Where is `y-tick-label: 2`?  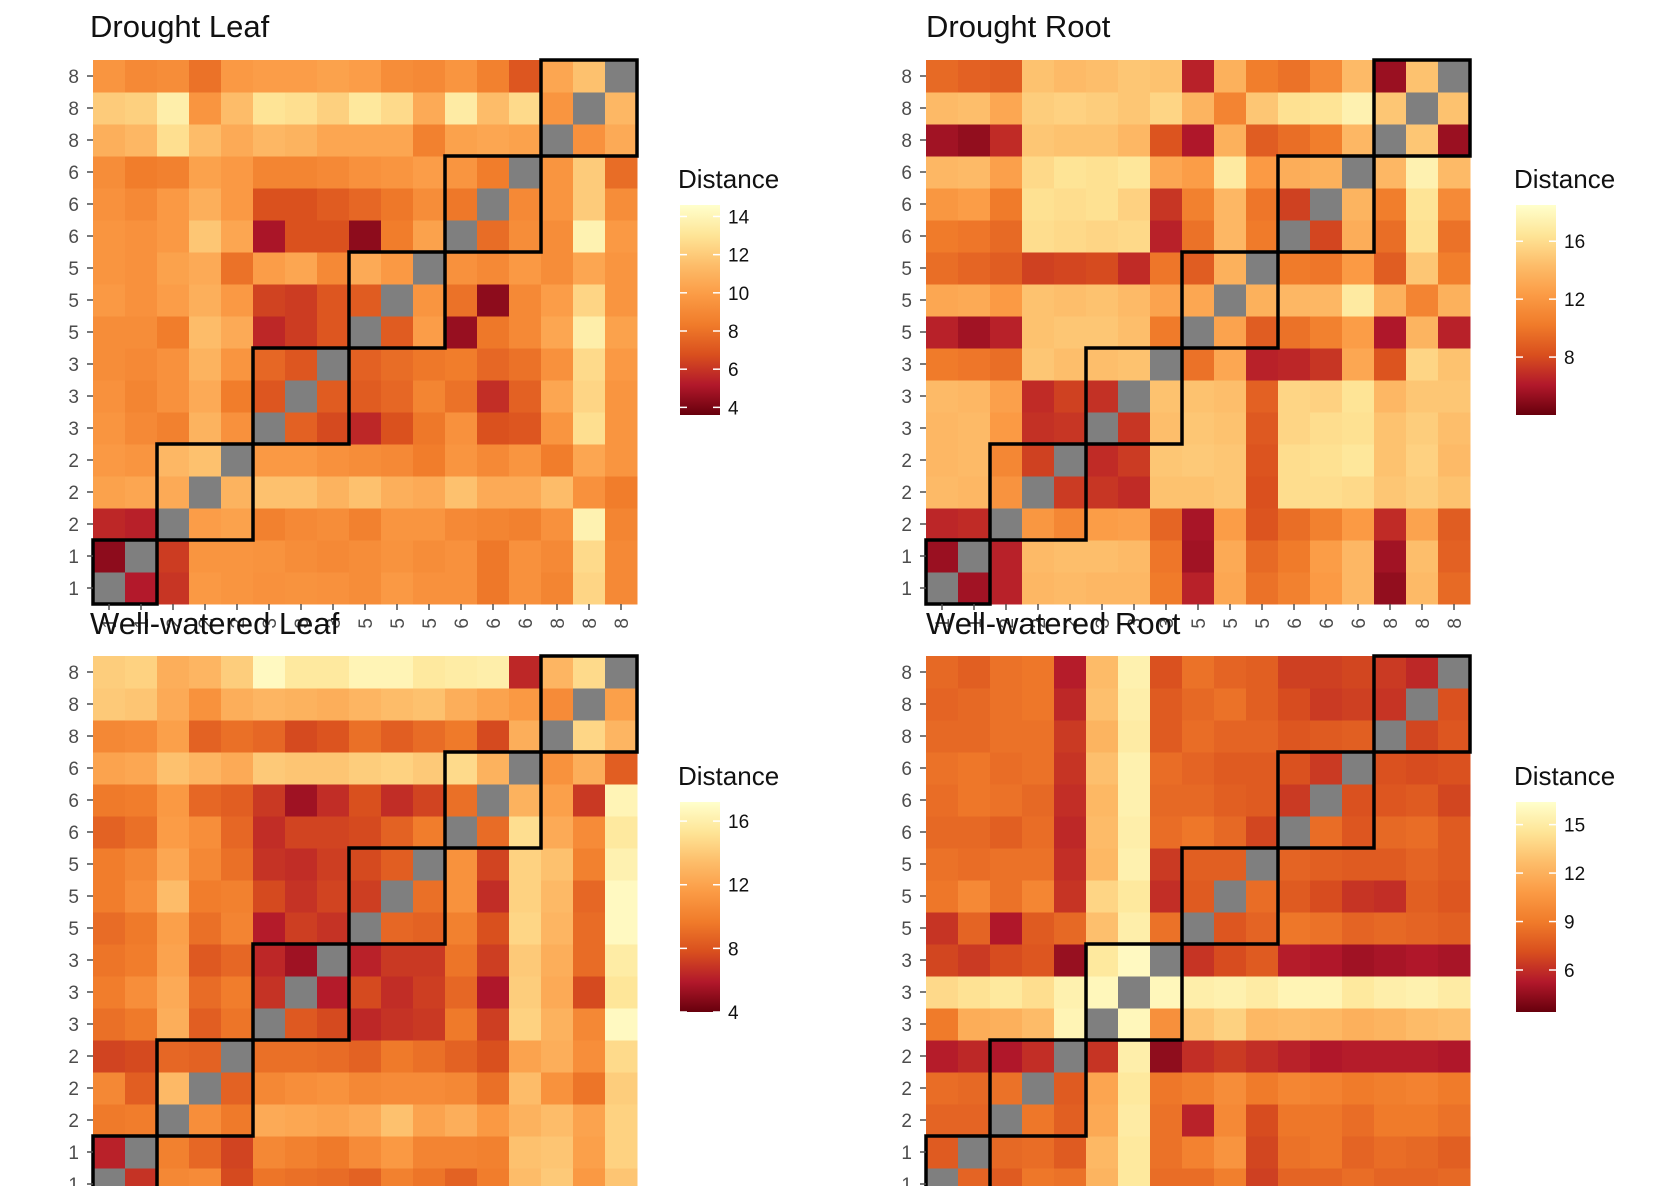 y-tick-label: 2 is located at coordinates (73, 1089).